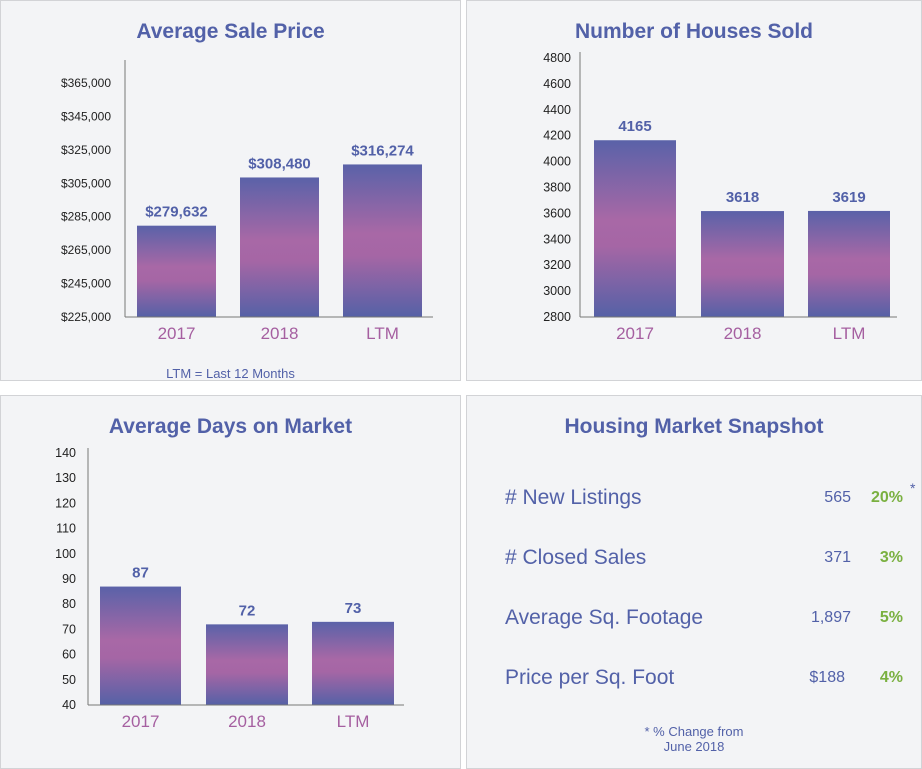 The height and width of the screenshot is (769, 922). I want to click on y-tick-label: 100, so click(65, 554).